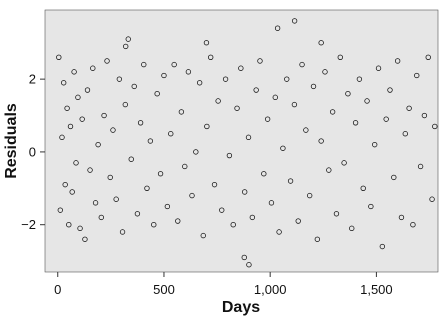 The width and height of the screenshot is (445, 325). I want to click on x-axis-title: Days, so click(241, 307).